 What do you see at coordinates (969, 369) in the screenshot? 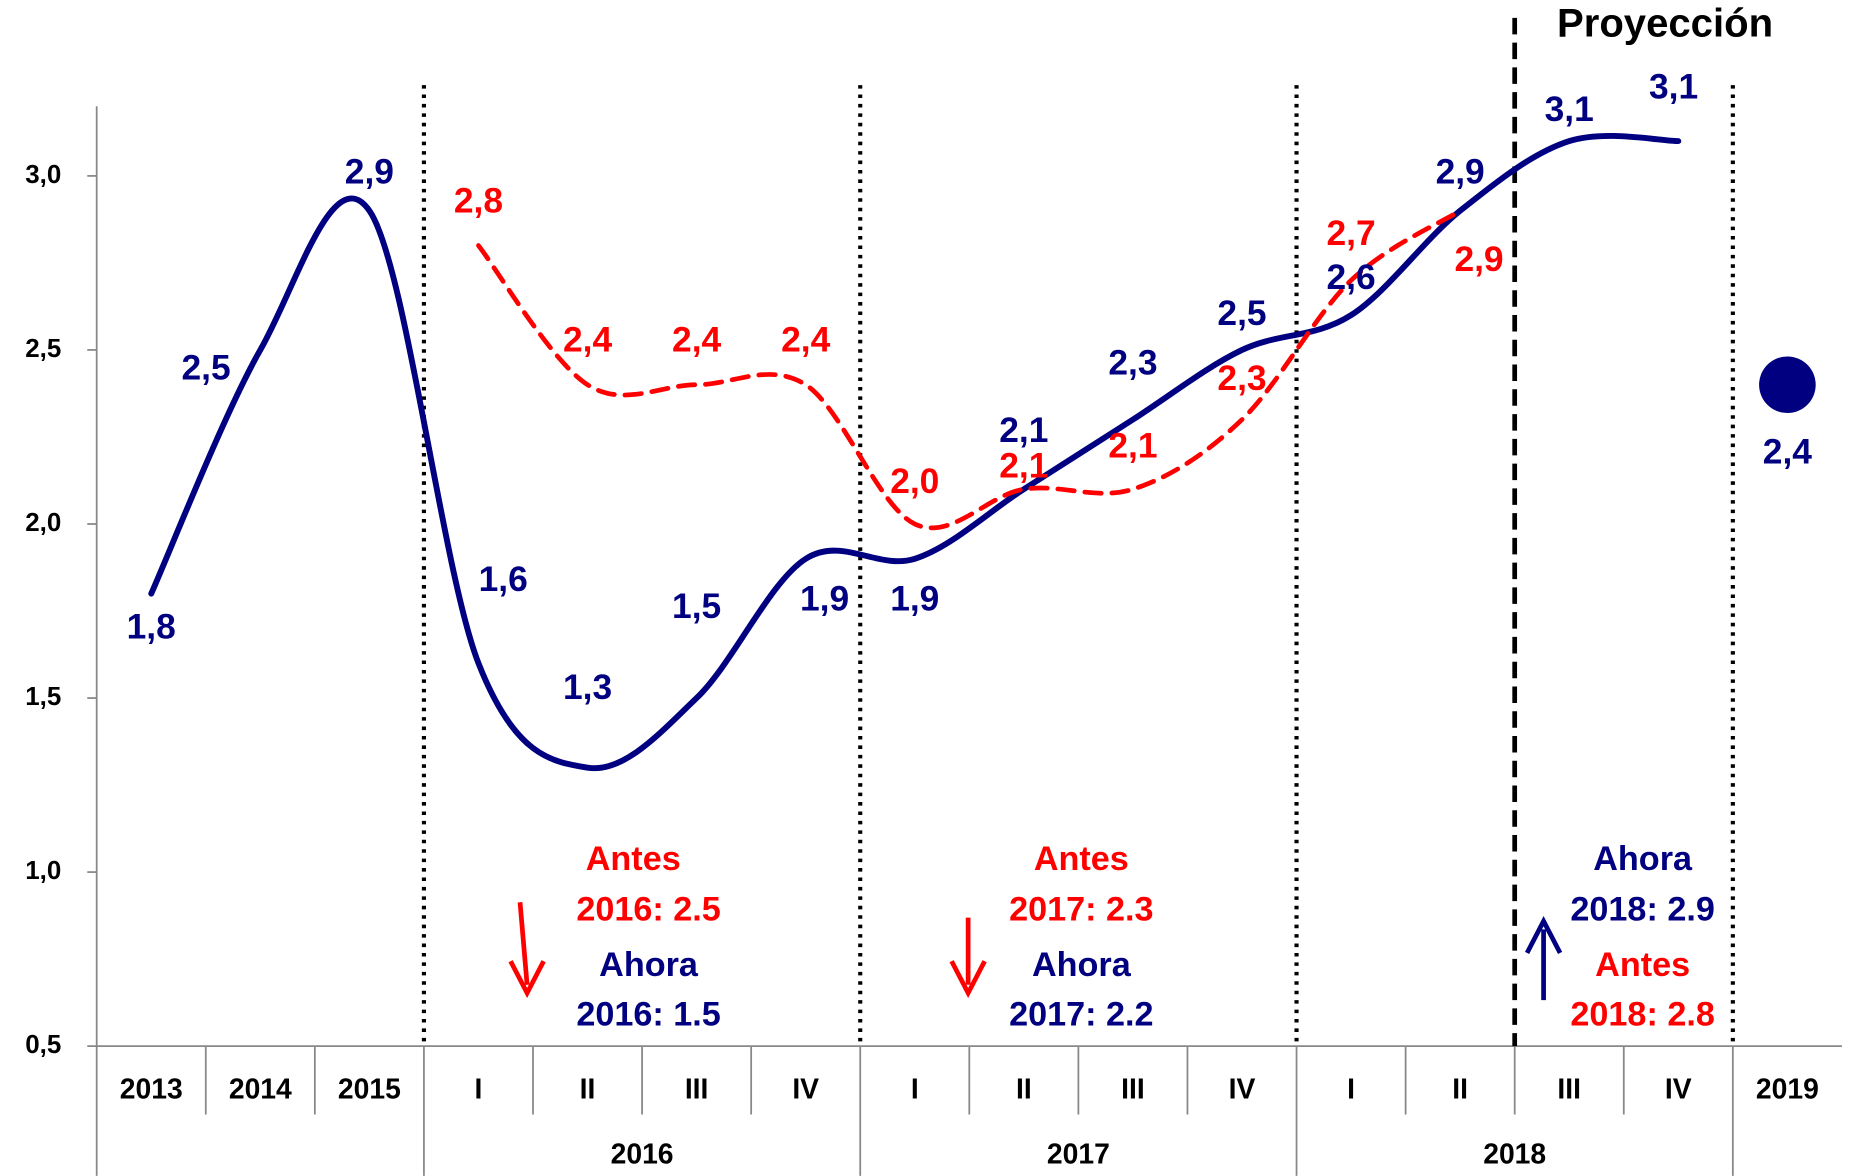
I see `series-line` at bounding box center [969, 369].